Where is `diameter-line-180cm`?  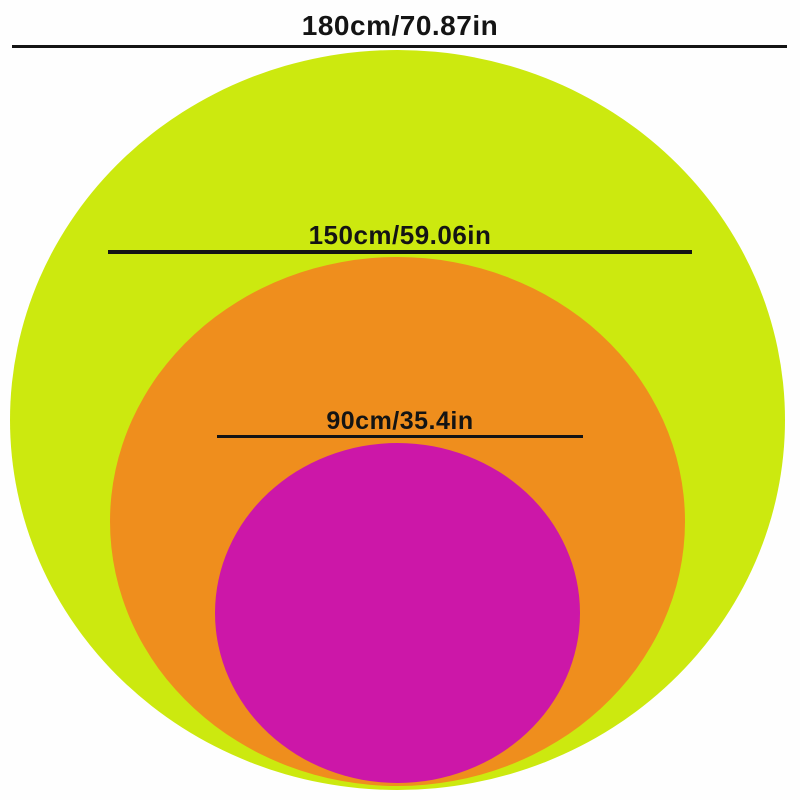
diameter-line-180cm is located at coordinates (399, 46).